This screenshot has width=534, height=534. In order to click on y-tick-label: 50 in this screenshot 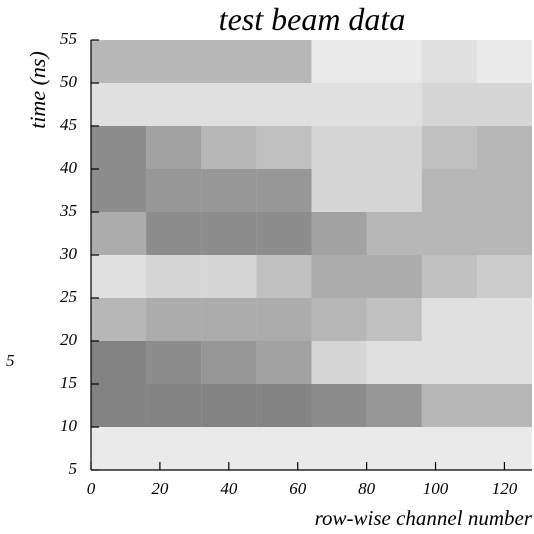, I will do `click(69, 81)`.